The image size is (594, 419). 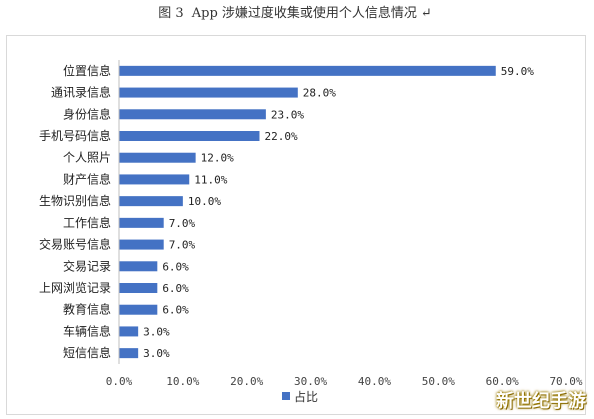 What do you see at coordinates (87, 330) in the screenshot?
I see `category-label: 车辆信息` at bounding box center [87, 330].